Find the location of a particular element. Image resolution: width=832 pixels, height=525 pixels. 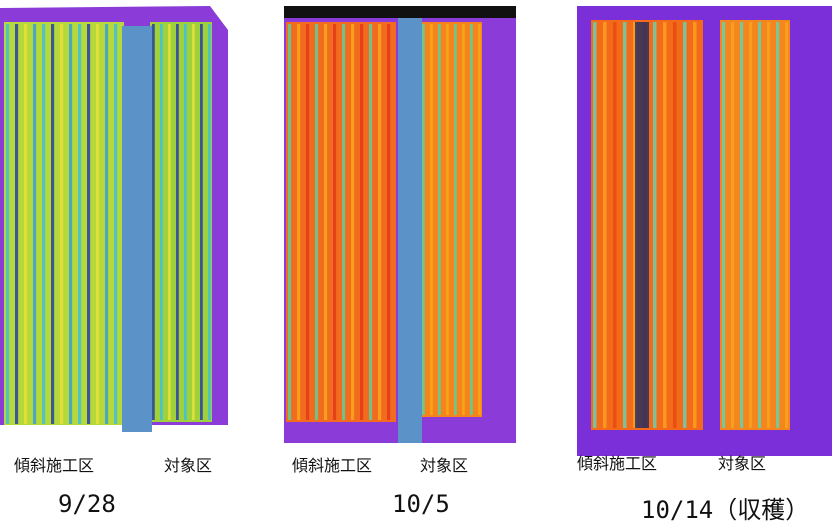

date-caption: 10/14（収穫） is located at coordinates (725, 510).